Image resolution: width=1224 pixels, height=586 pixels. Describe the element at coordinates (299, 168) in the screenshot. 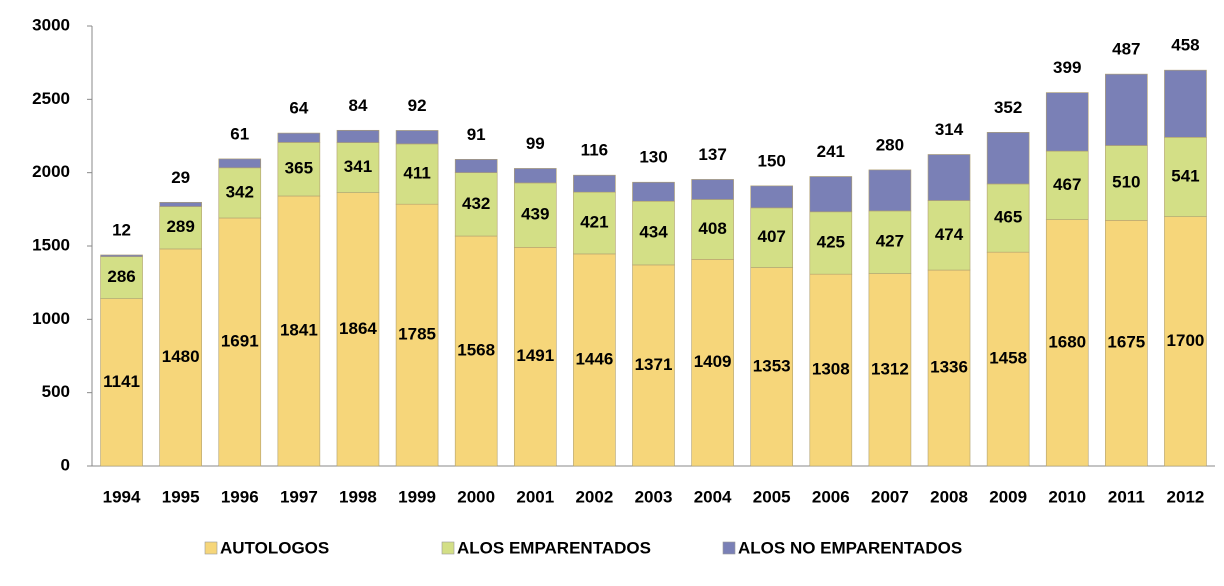

I see `data-label: 365` at that location.